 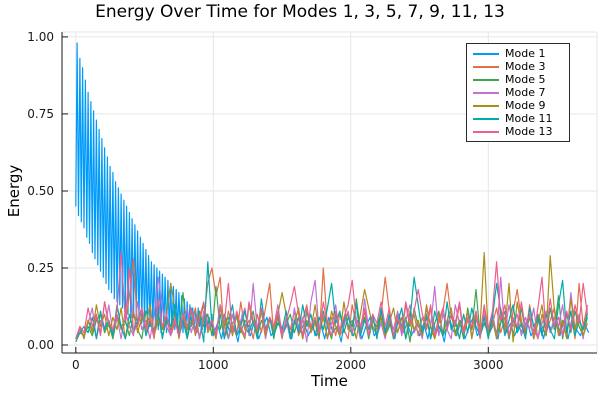 What do you see at coordinates (488, 365) in the screenshot?
I see `x-tick-label: 3000` at bounding box center [488, 365].